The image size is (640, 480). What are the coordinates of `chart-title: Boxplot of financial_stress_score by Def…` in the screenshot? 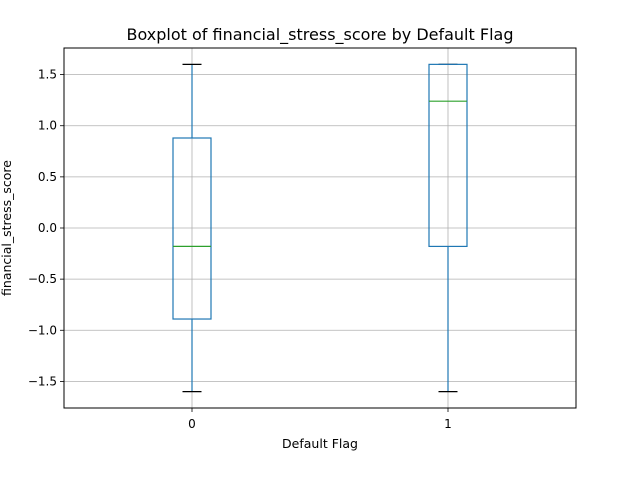 It's located at (320, 35).